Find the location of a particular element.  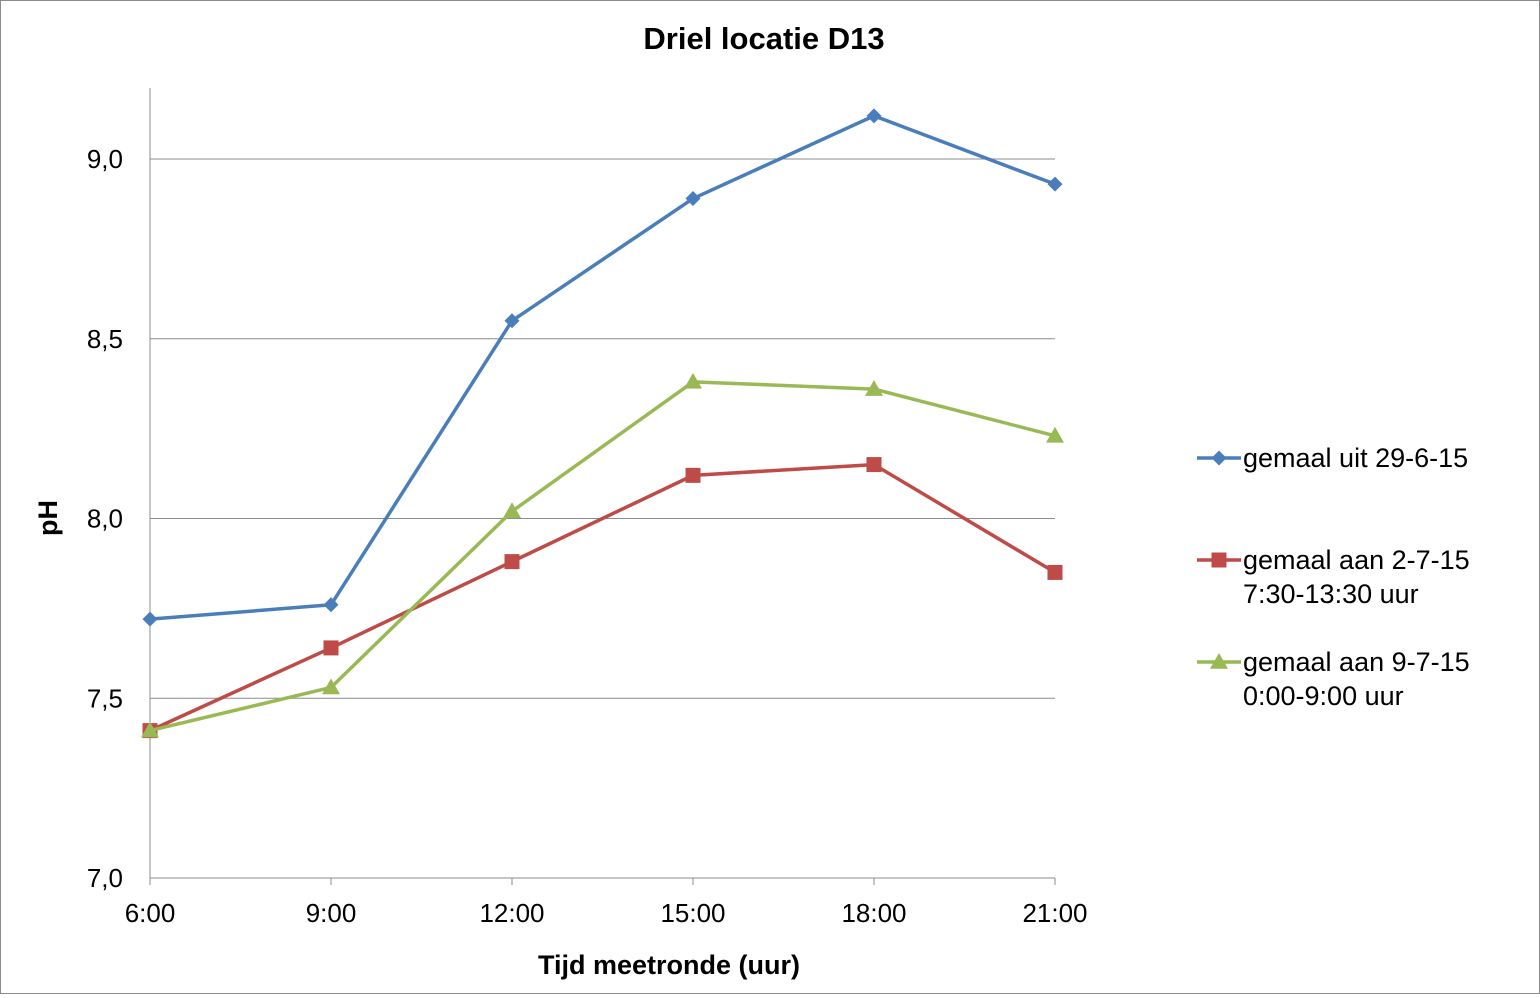

legend-label: gemaal uit 29-6-15 is located at coordinates (1355, 458).